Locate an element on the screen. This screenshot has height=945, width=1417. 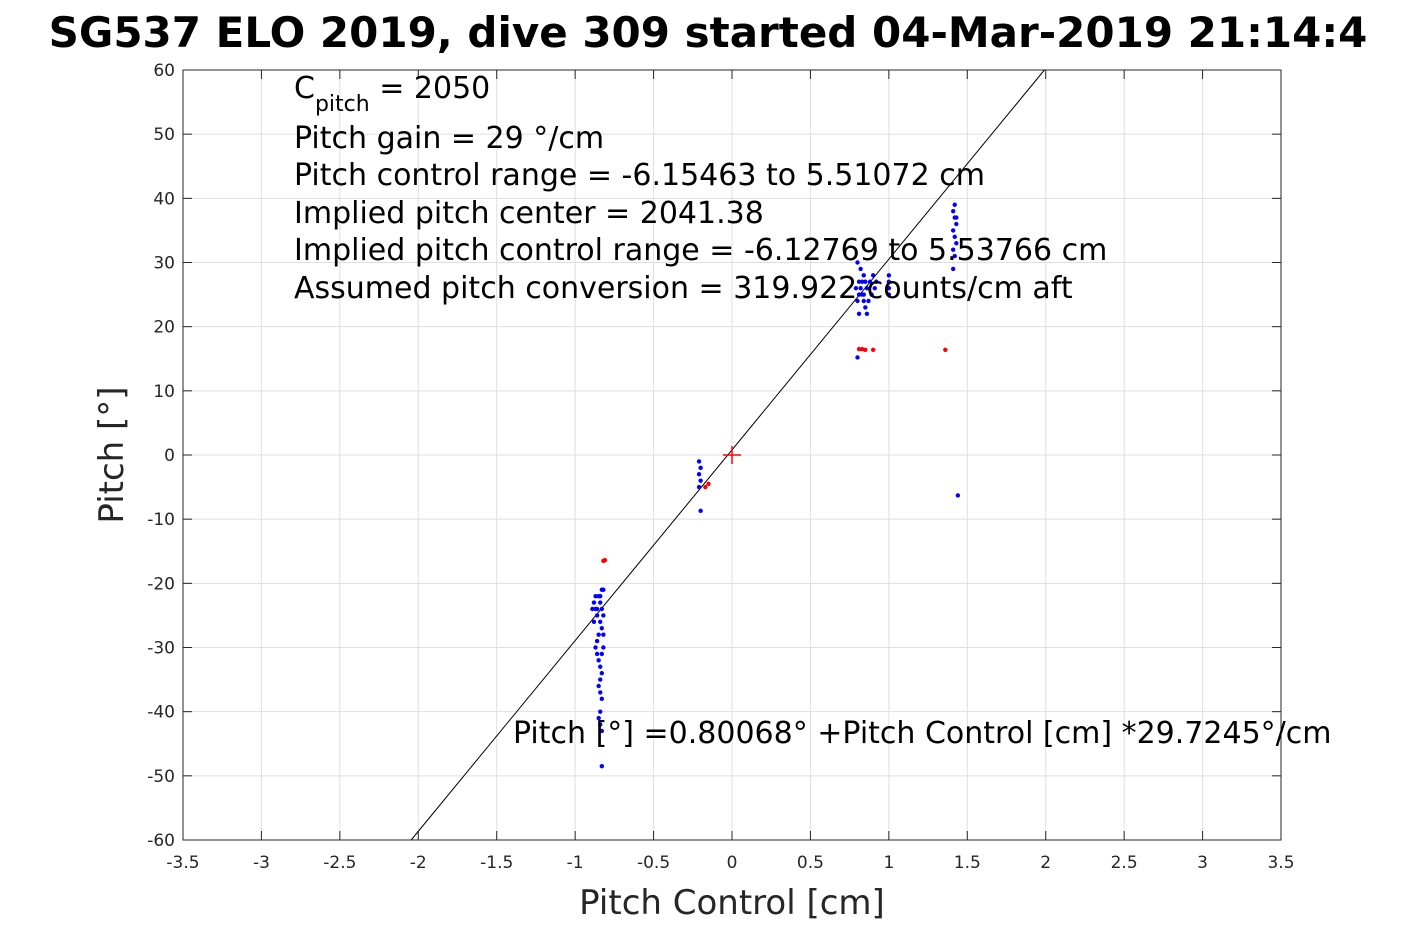
x-tick-label: -3.5 is located at coordinates (182, 863).